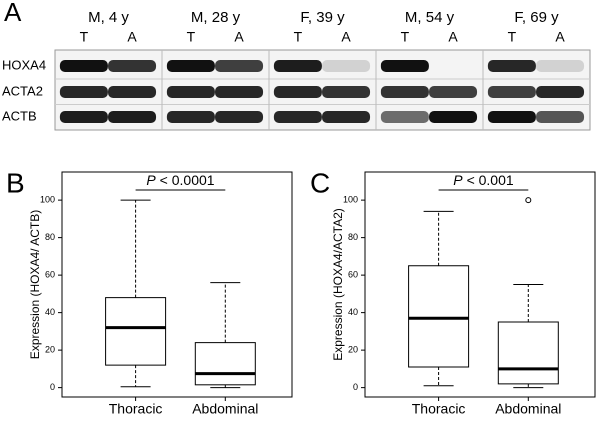 Image resolution: width=600 pixels, height=426 pixels. I want to click on annotation: P < 0.0001, so click(180, 180).